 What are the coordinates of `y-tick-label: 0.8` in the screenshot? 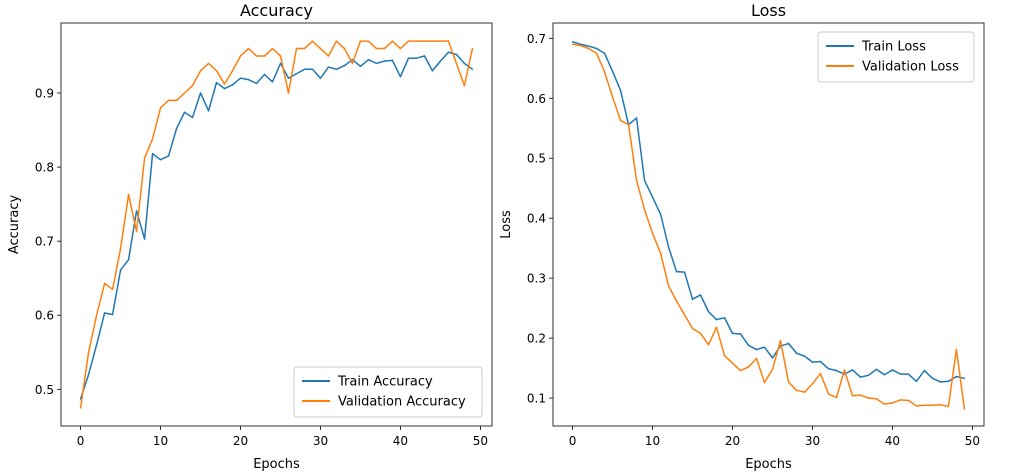 It's located at (44, 168).